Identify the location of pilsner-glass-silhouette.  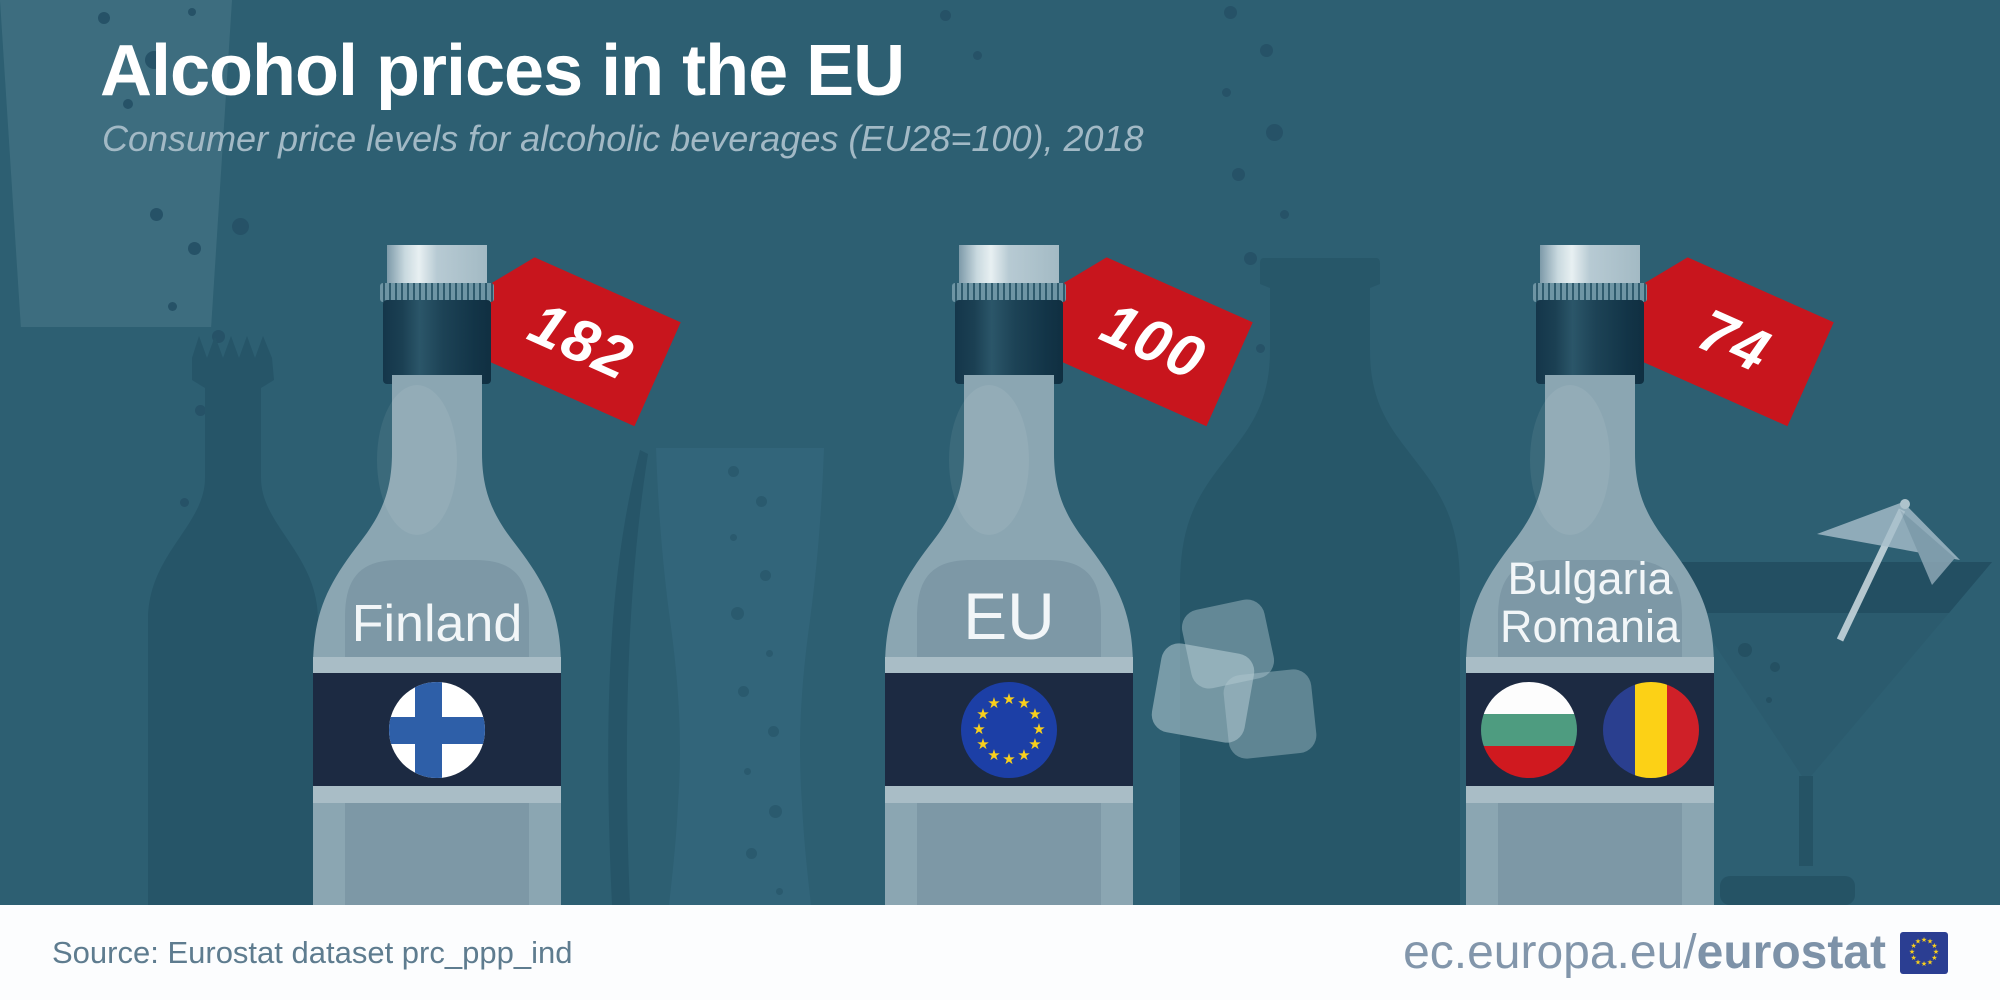
(740, 676).